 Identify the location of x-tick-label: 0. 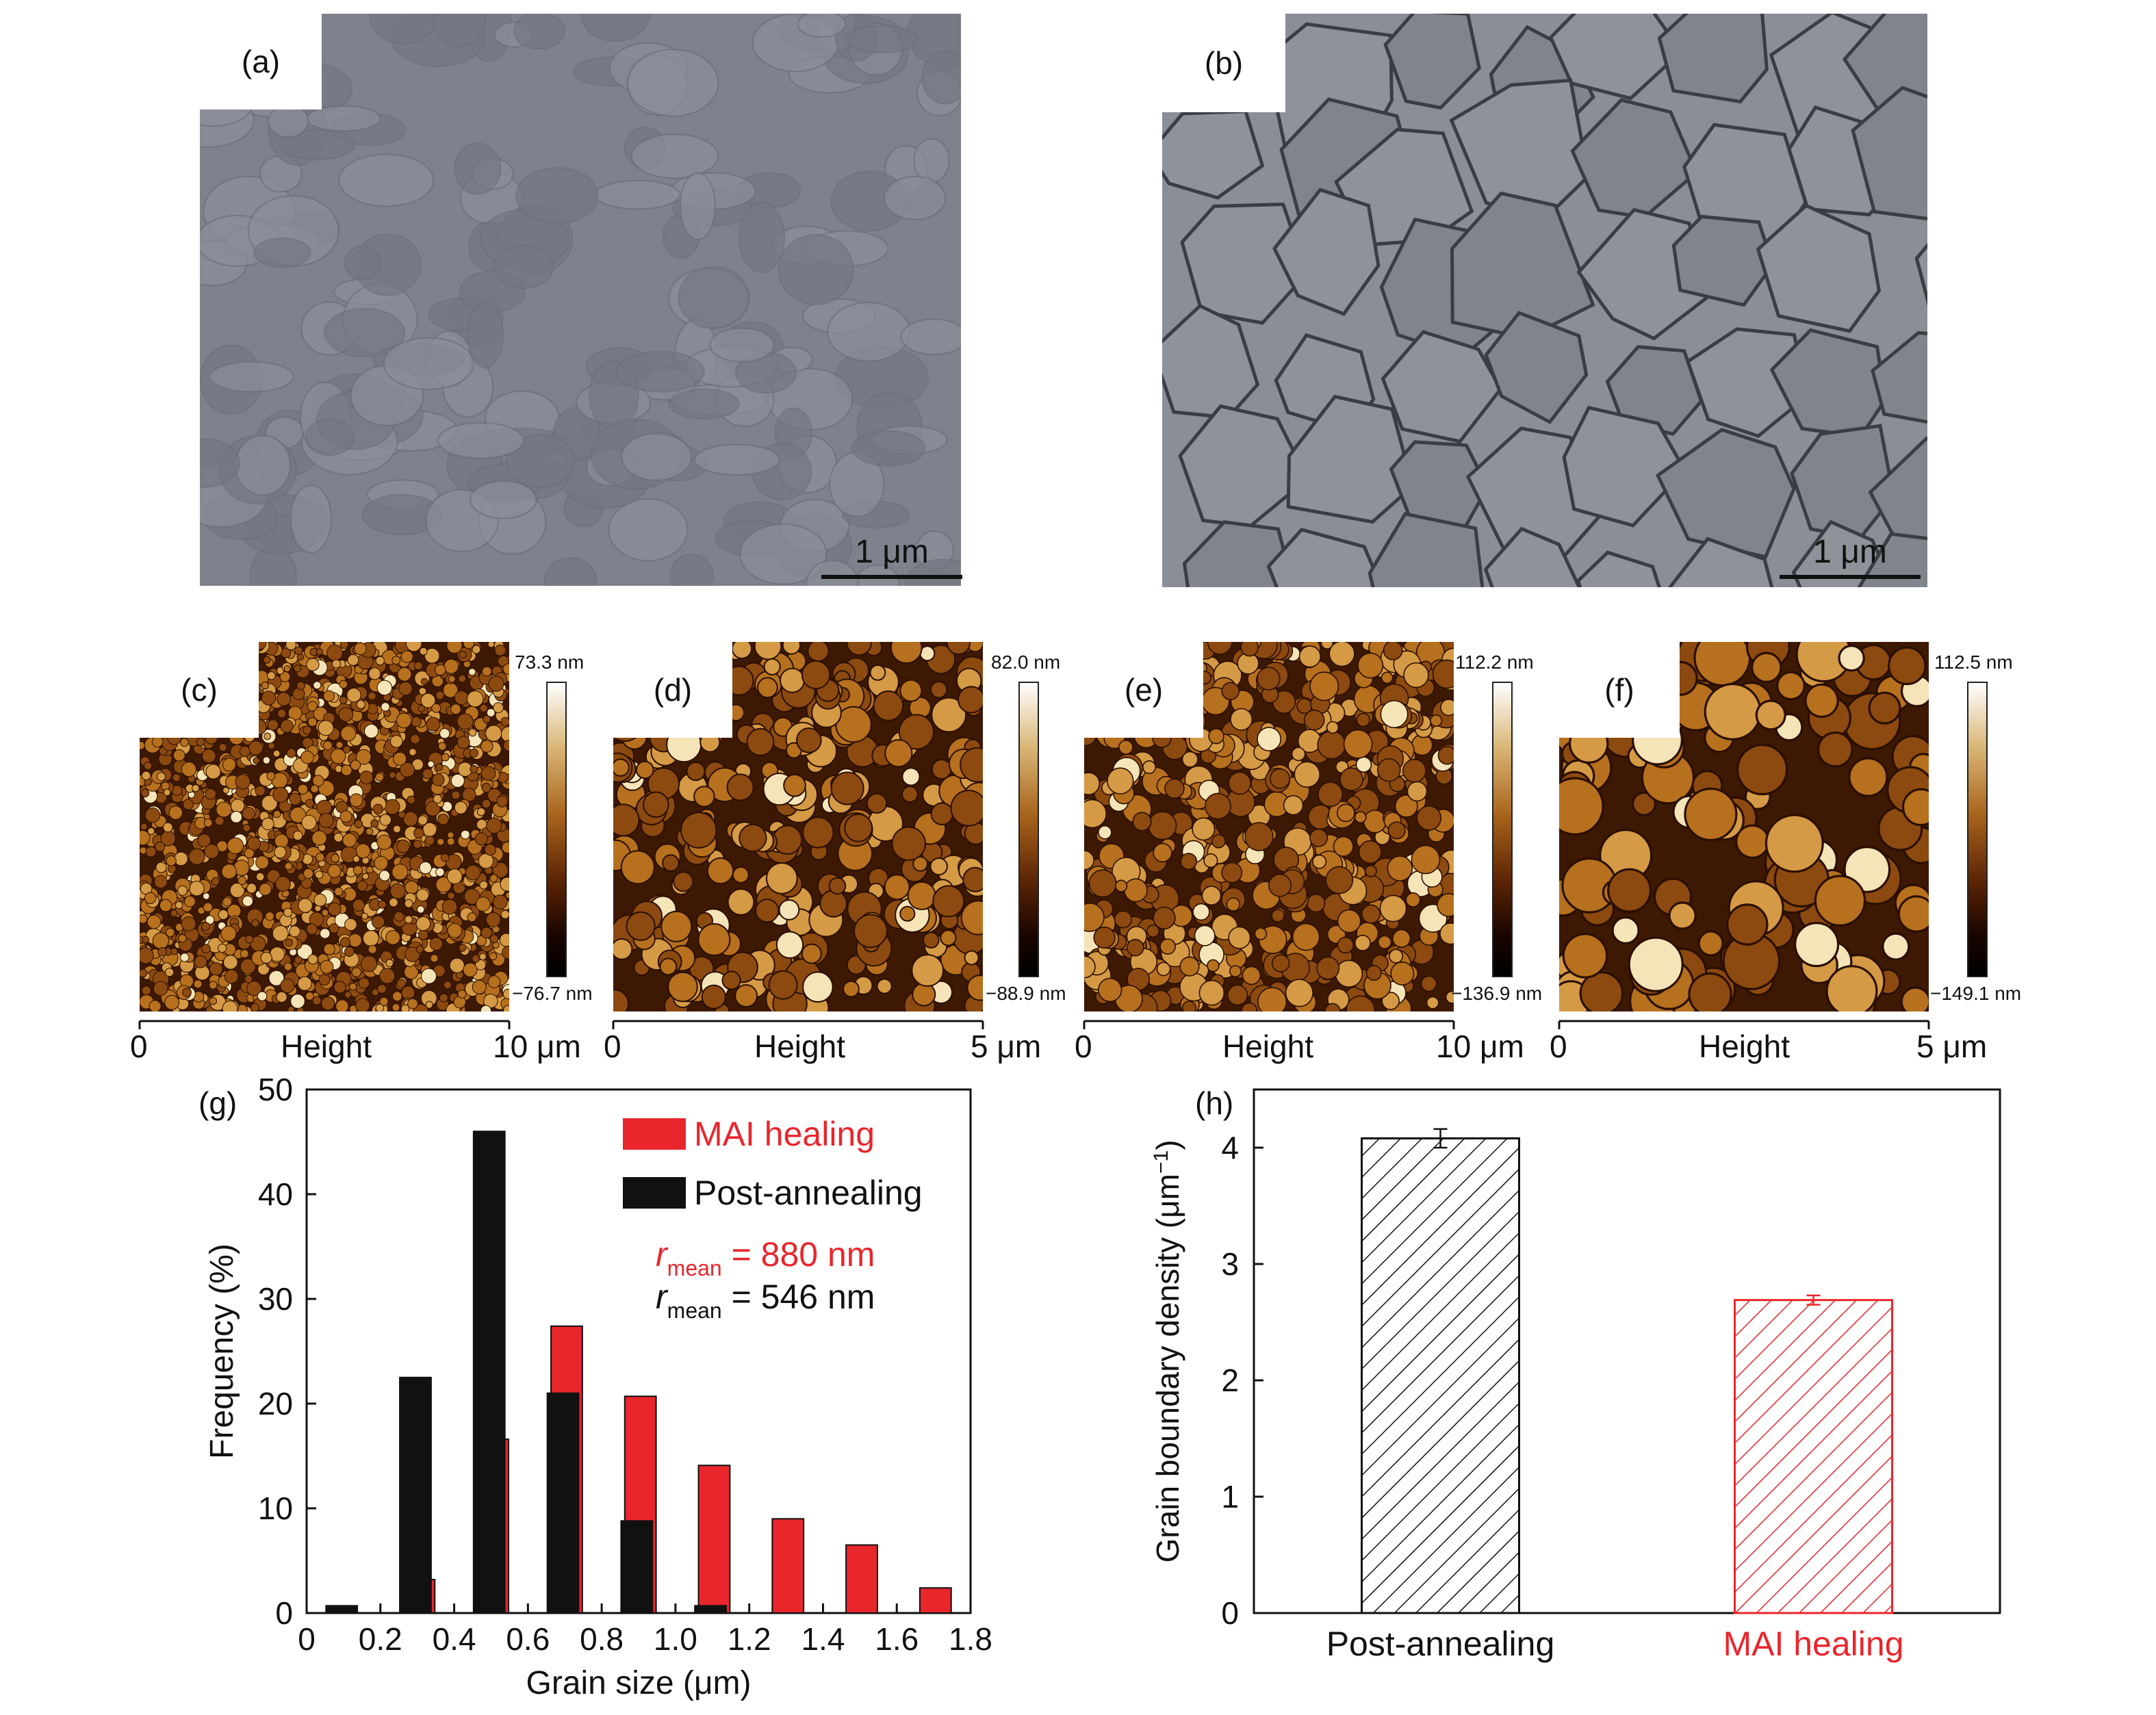
(307, 1639).